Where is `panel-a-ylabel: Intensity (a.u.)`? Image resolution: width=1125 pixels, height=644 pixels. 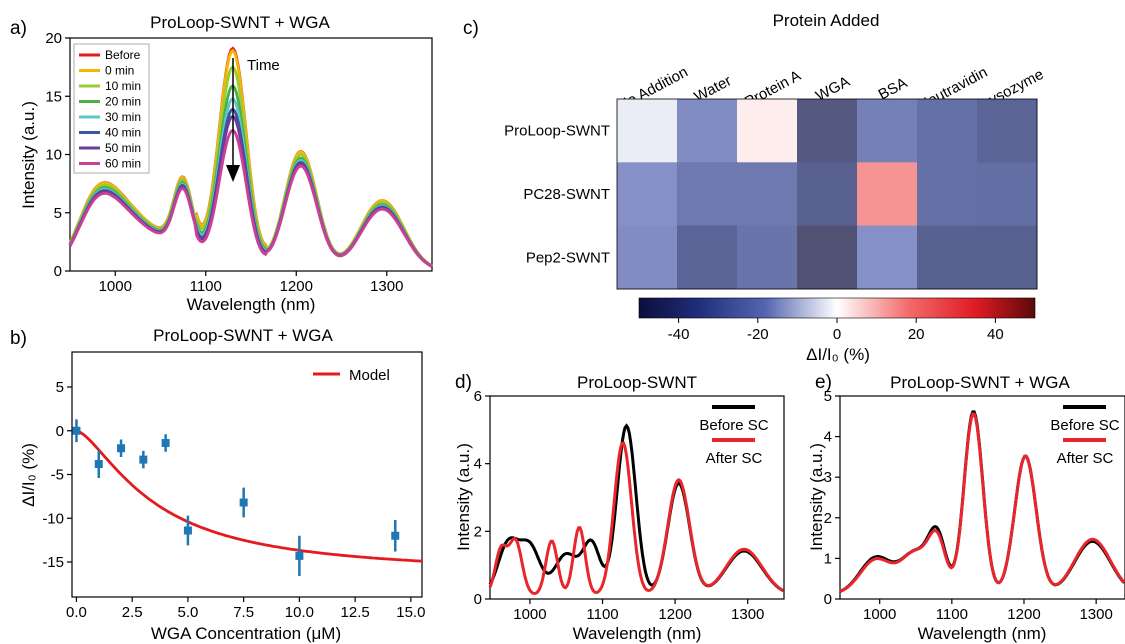
panel-a-ylabel: Intensity (a.u.) is located at coordinates (28, 155).